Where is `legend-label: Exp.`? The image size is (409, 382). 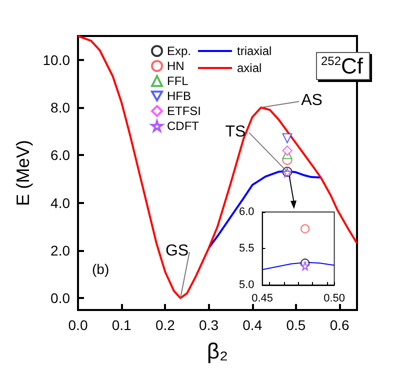 legend-label: Exp. is located at coordinates (179, 51).